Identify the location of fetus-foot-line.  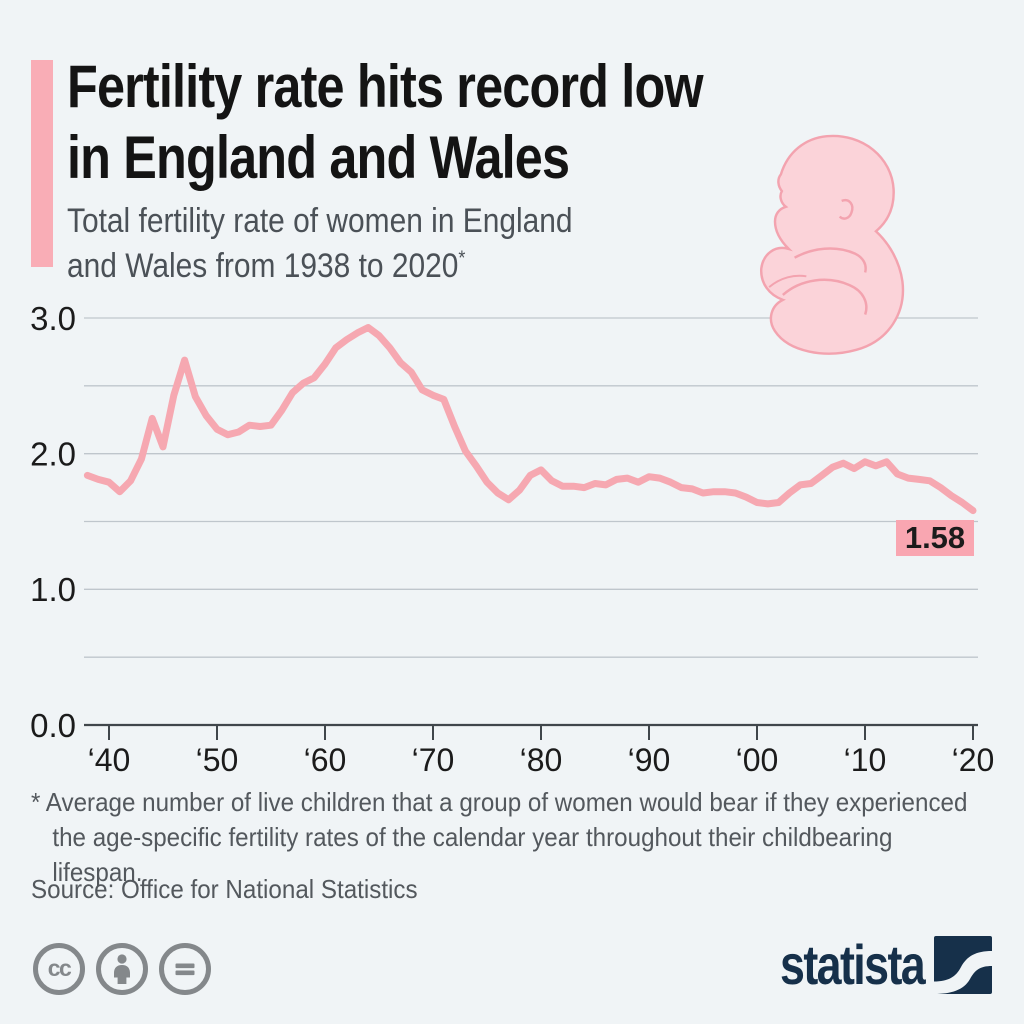
(787, 281).